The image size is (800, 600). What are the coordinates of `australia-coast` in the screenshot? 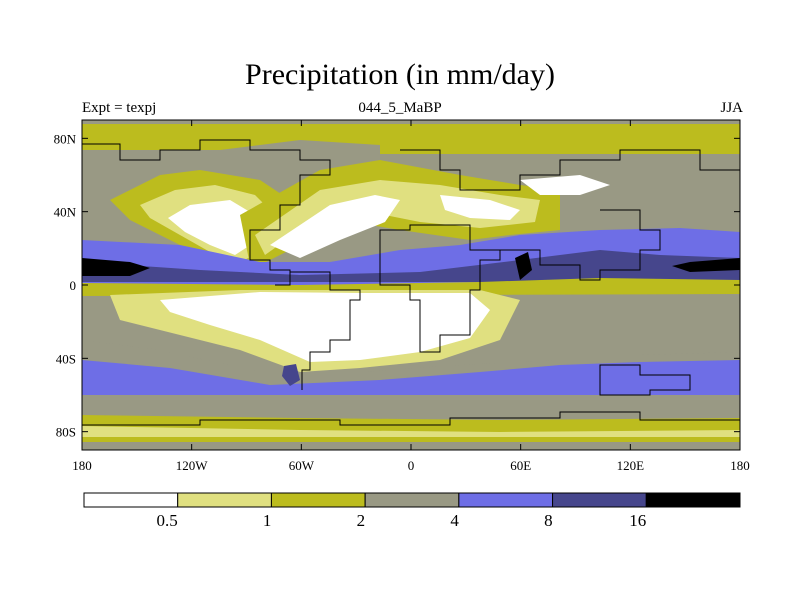 It's located at (645, 380).